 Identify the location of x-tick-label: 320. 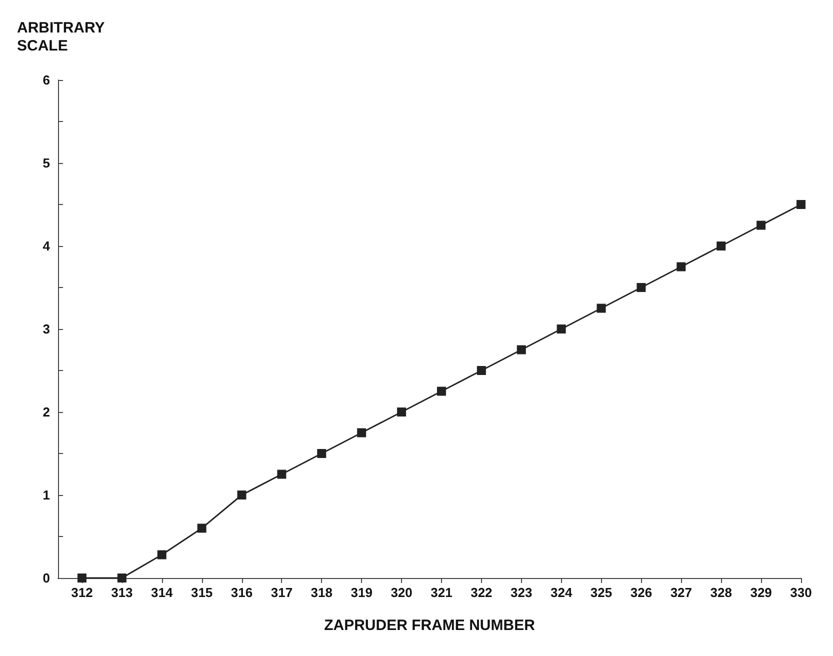
(401, 592).